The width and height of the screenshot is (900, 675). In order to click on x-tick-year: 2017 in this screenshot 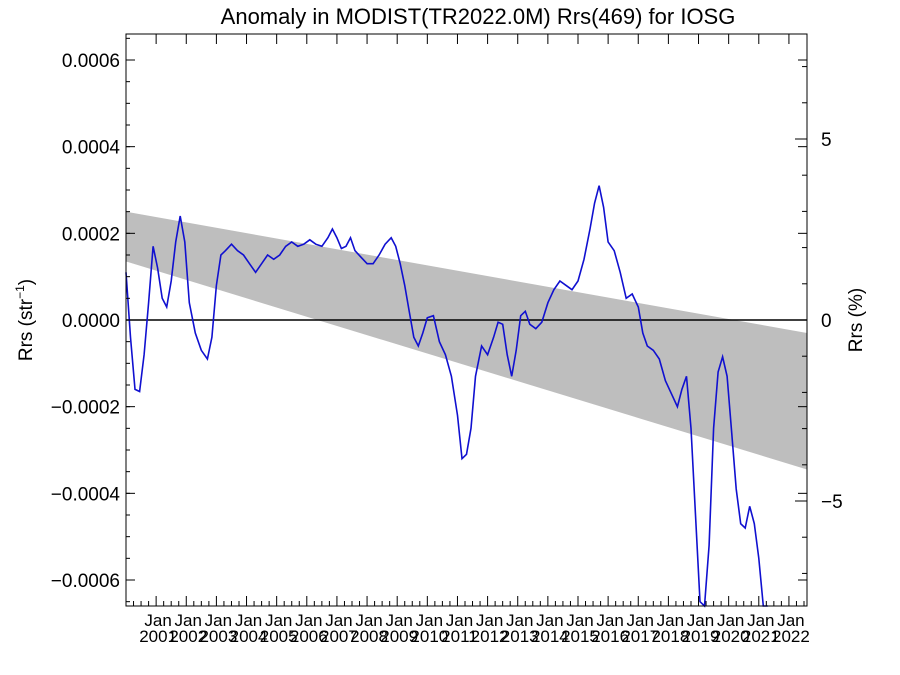, I will do `click(640, 636)`.